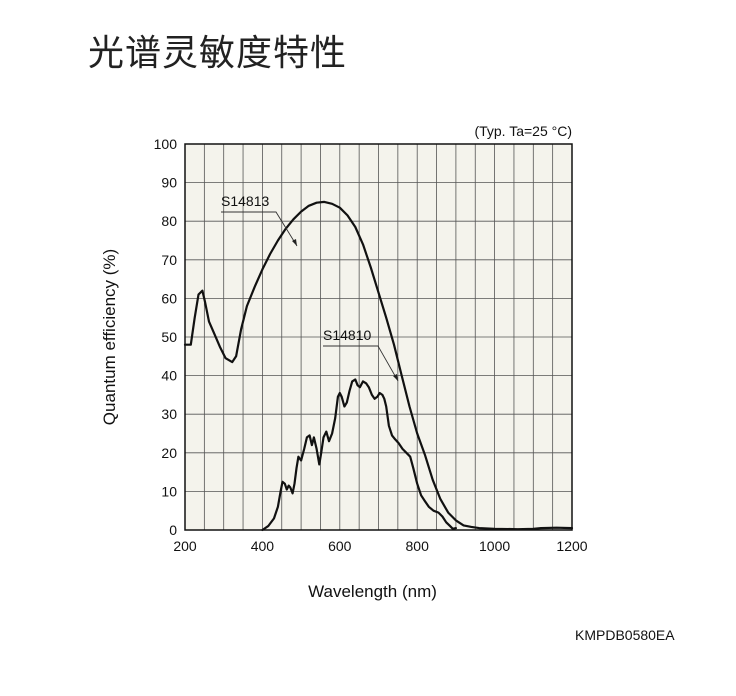  Describe the element at coordinates (263, 546) in the screenshot. I see `x-tick-label: 400` at that location.